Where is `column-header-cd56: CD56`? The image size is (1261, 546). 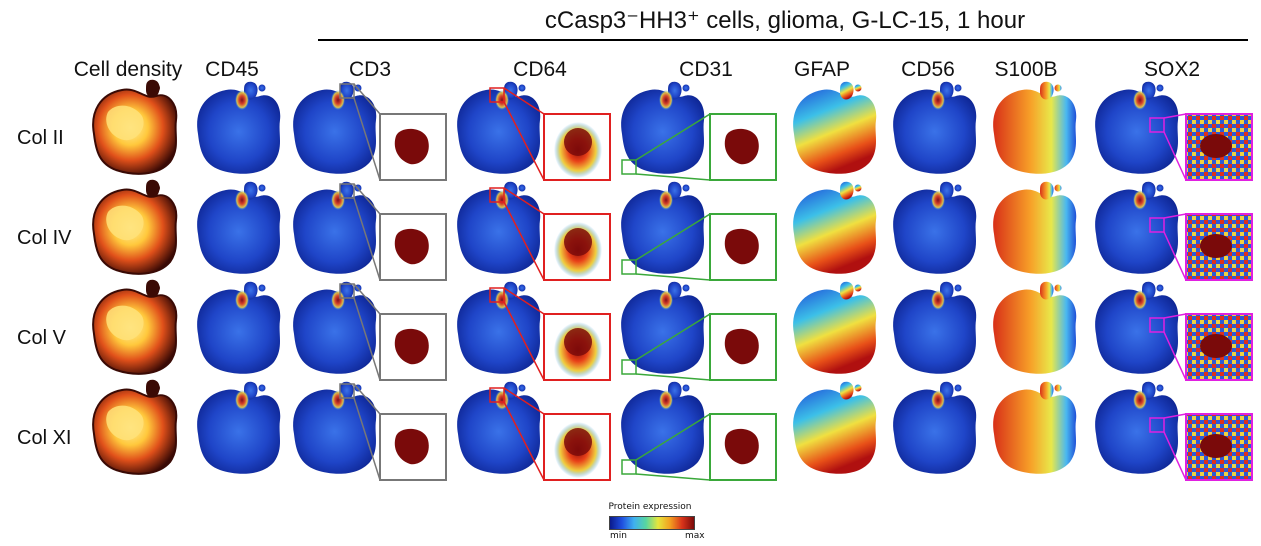
column-header-cd56: CD56 is located at coordinates (928, 69).